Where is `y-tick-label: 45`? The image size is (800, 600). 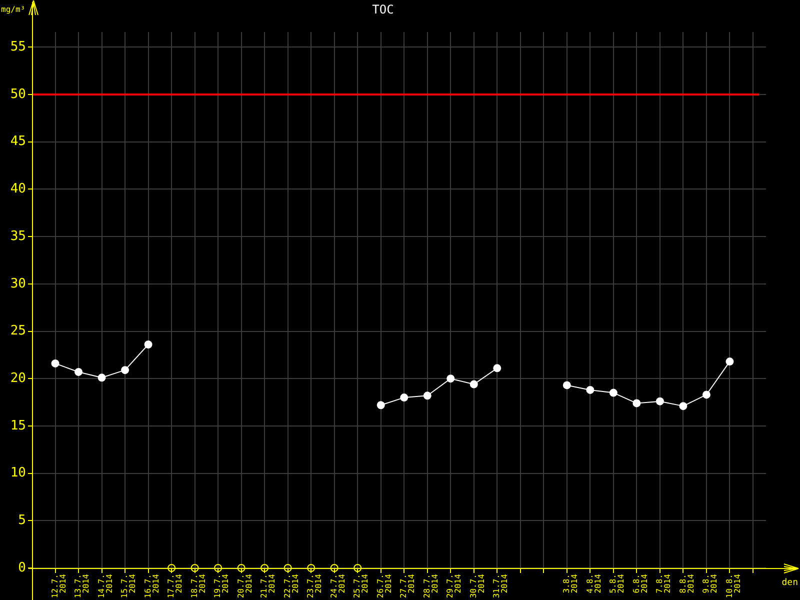 y-tick-label: 45 is located at coordinates (18, 142).